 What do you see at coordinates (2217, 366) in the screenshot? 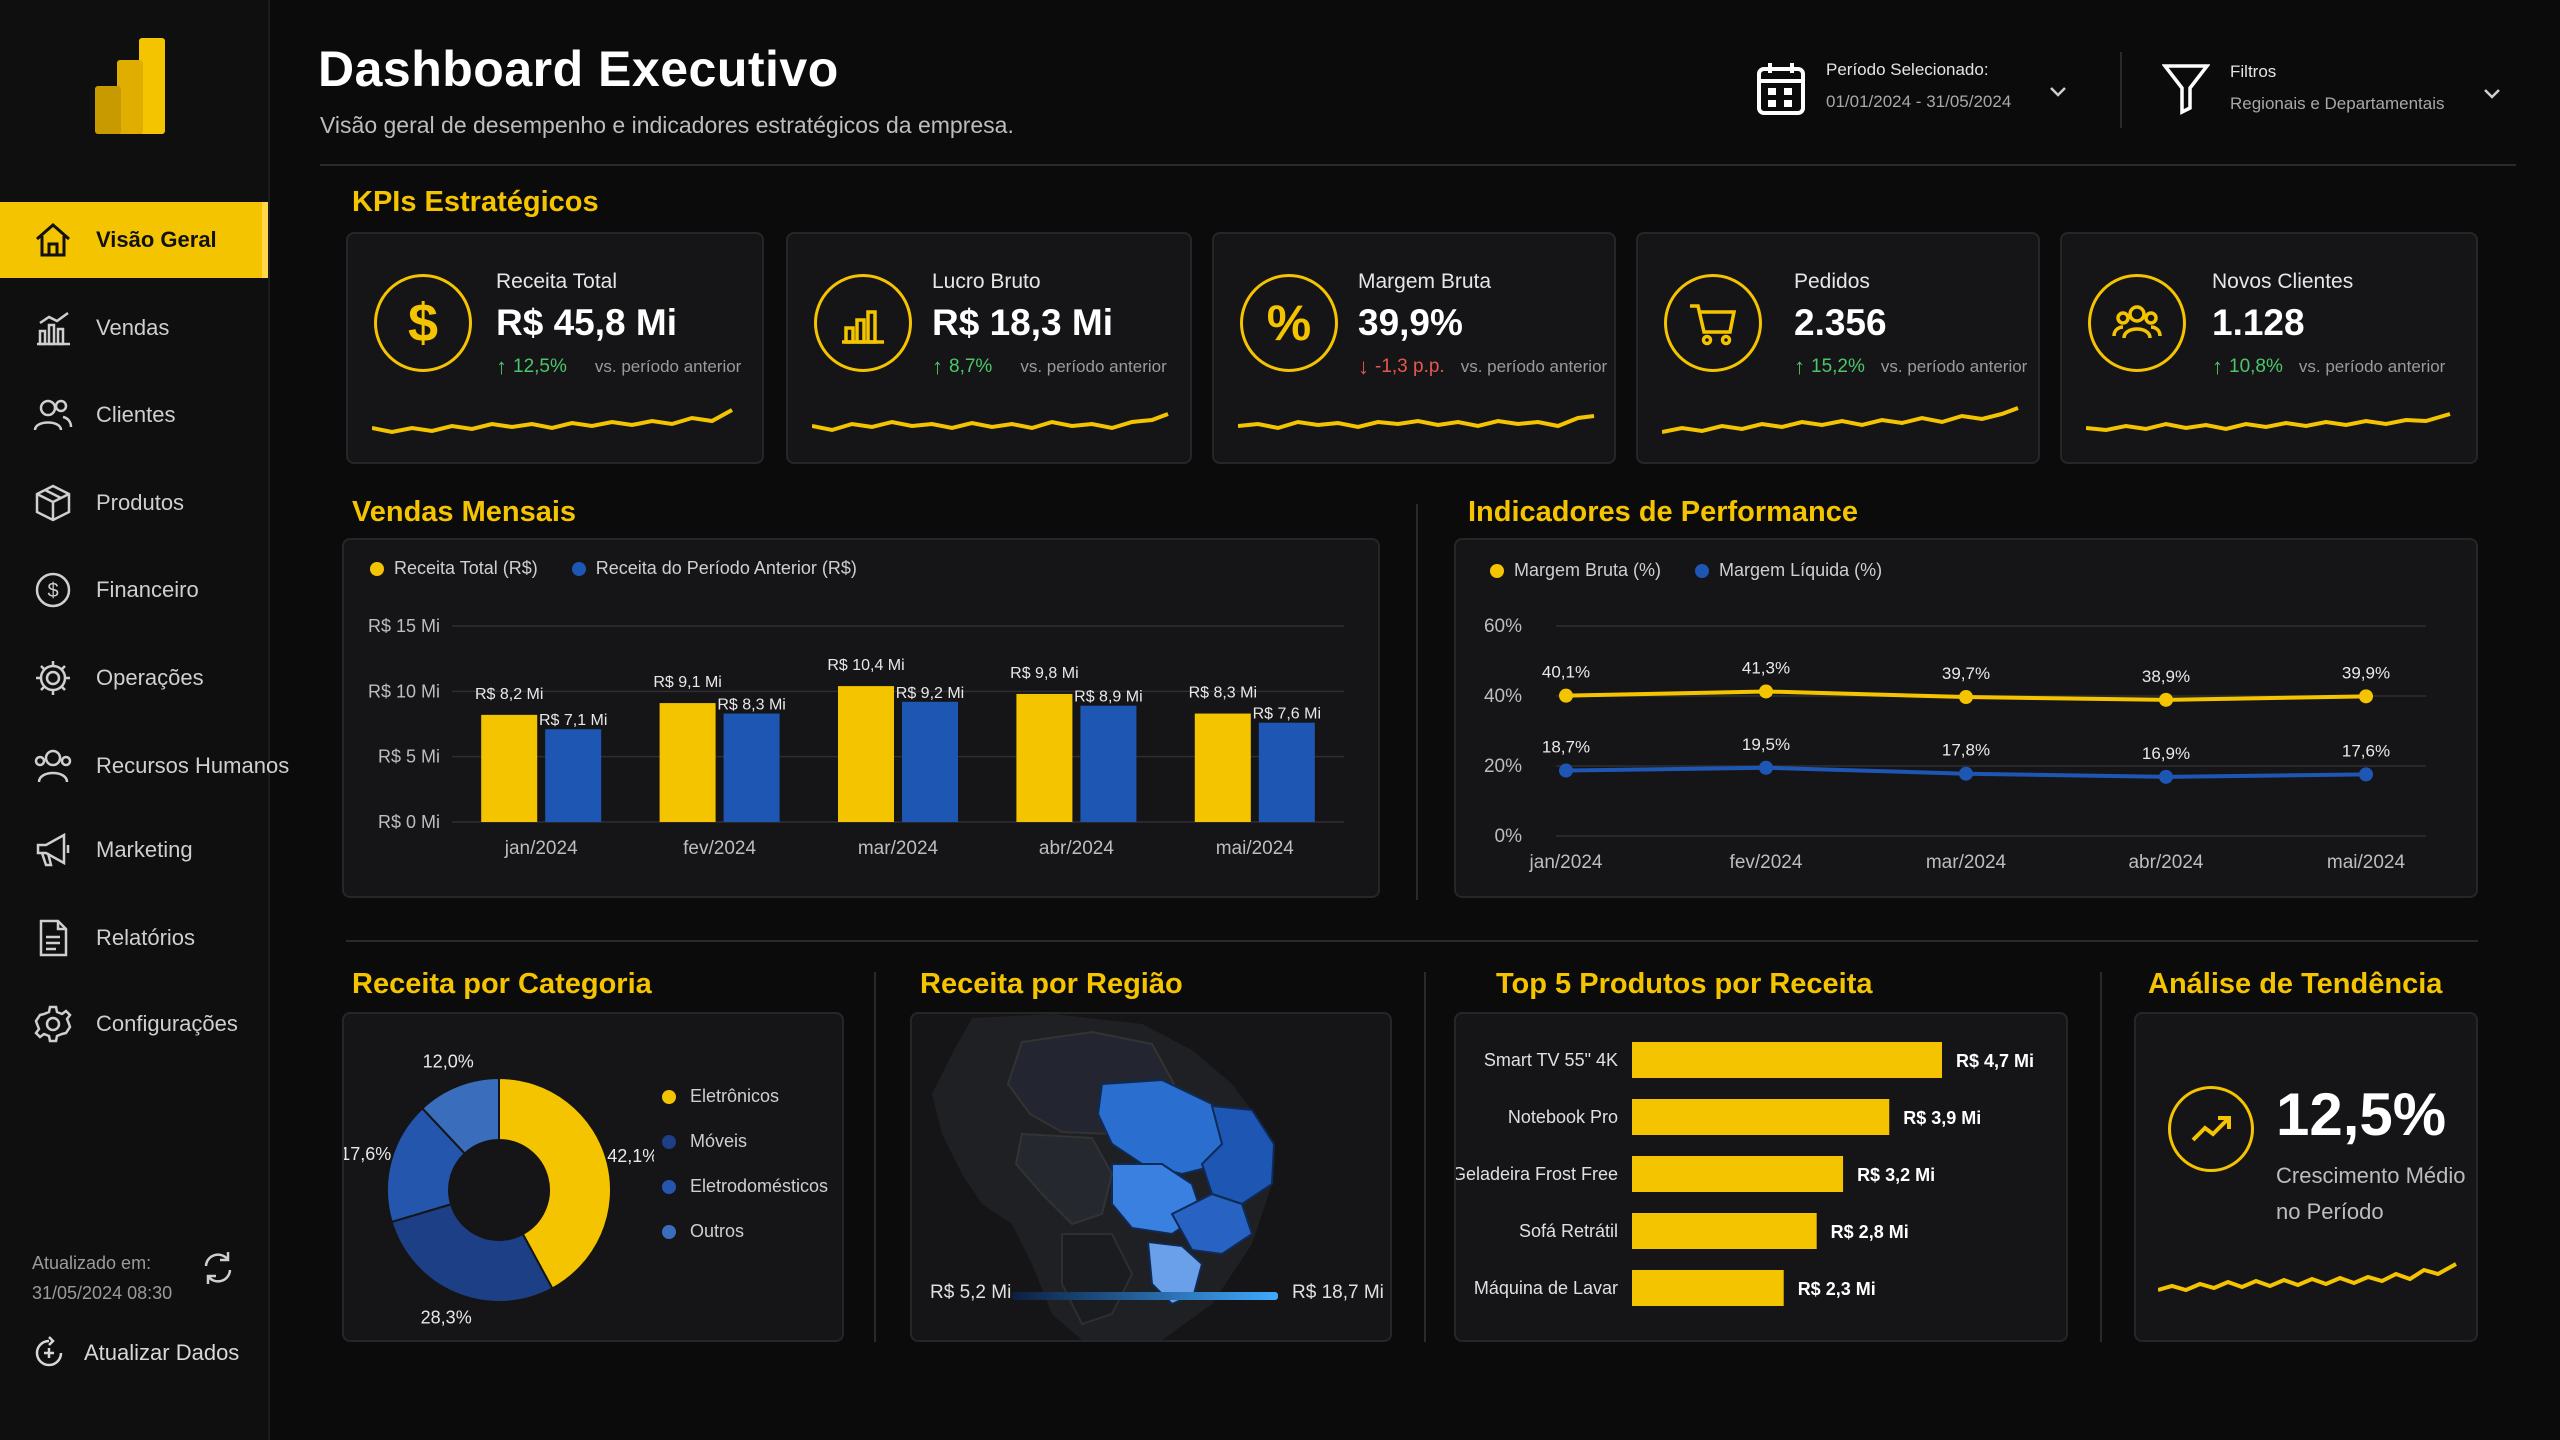
I see `arrow-up-icon: ↑` at bounding box center [2217, 366].